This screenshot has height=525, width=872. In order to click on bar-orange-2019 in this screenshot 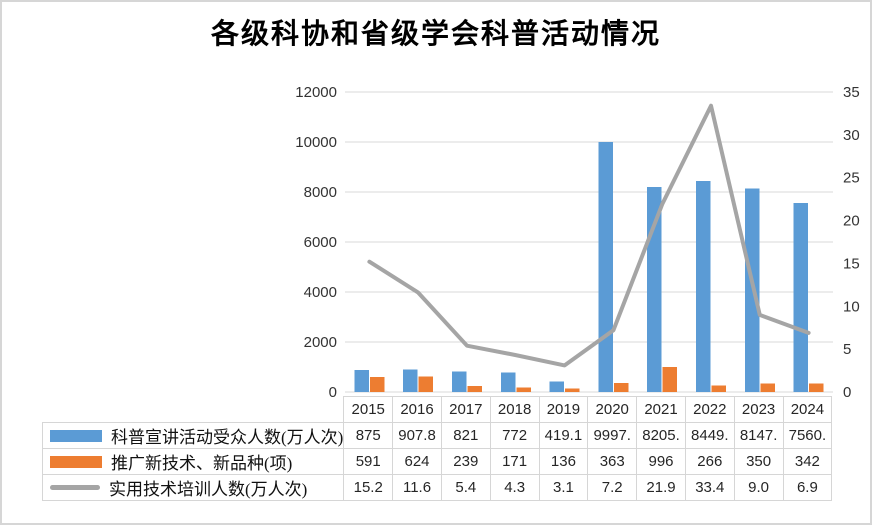, I will do `click(572, 390)`.